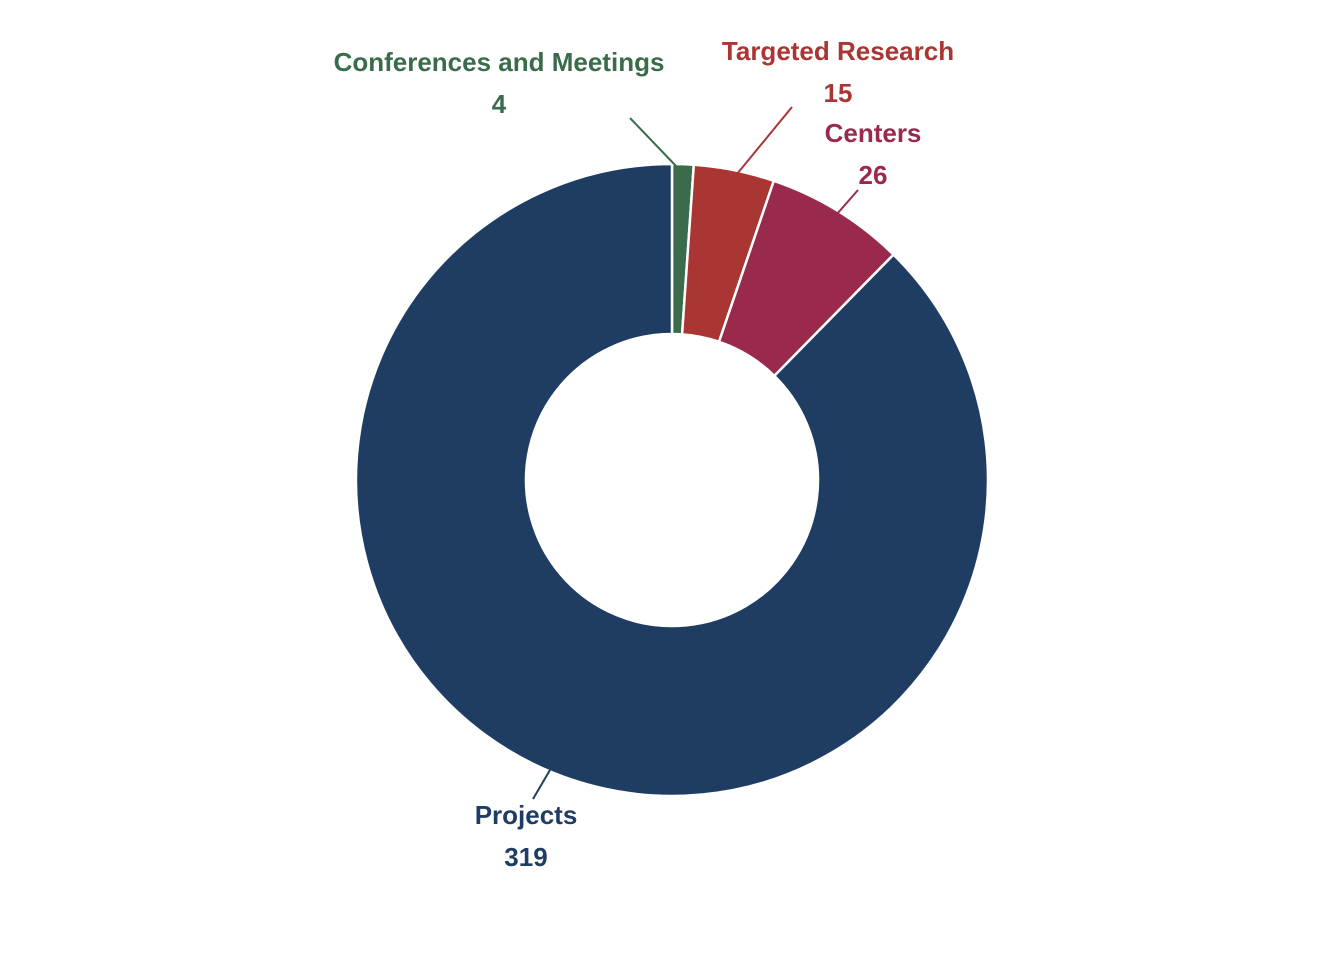 This screenshot has height=960, width=1344. I want to click on leader-line-conferences, so click(653, 142).